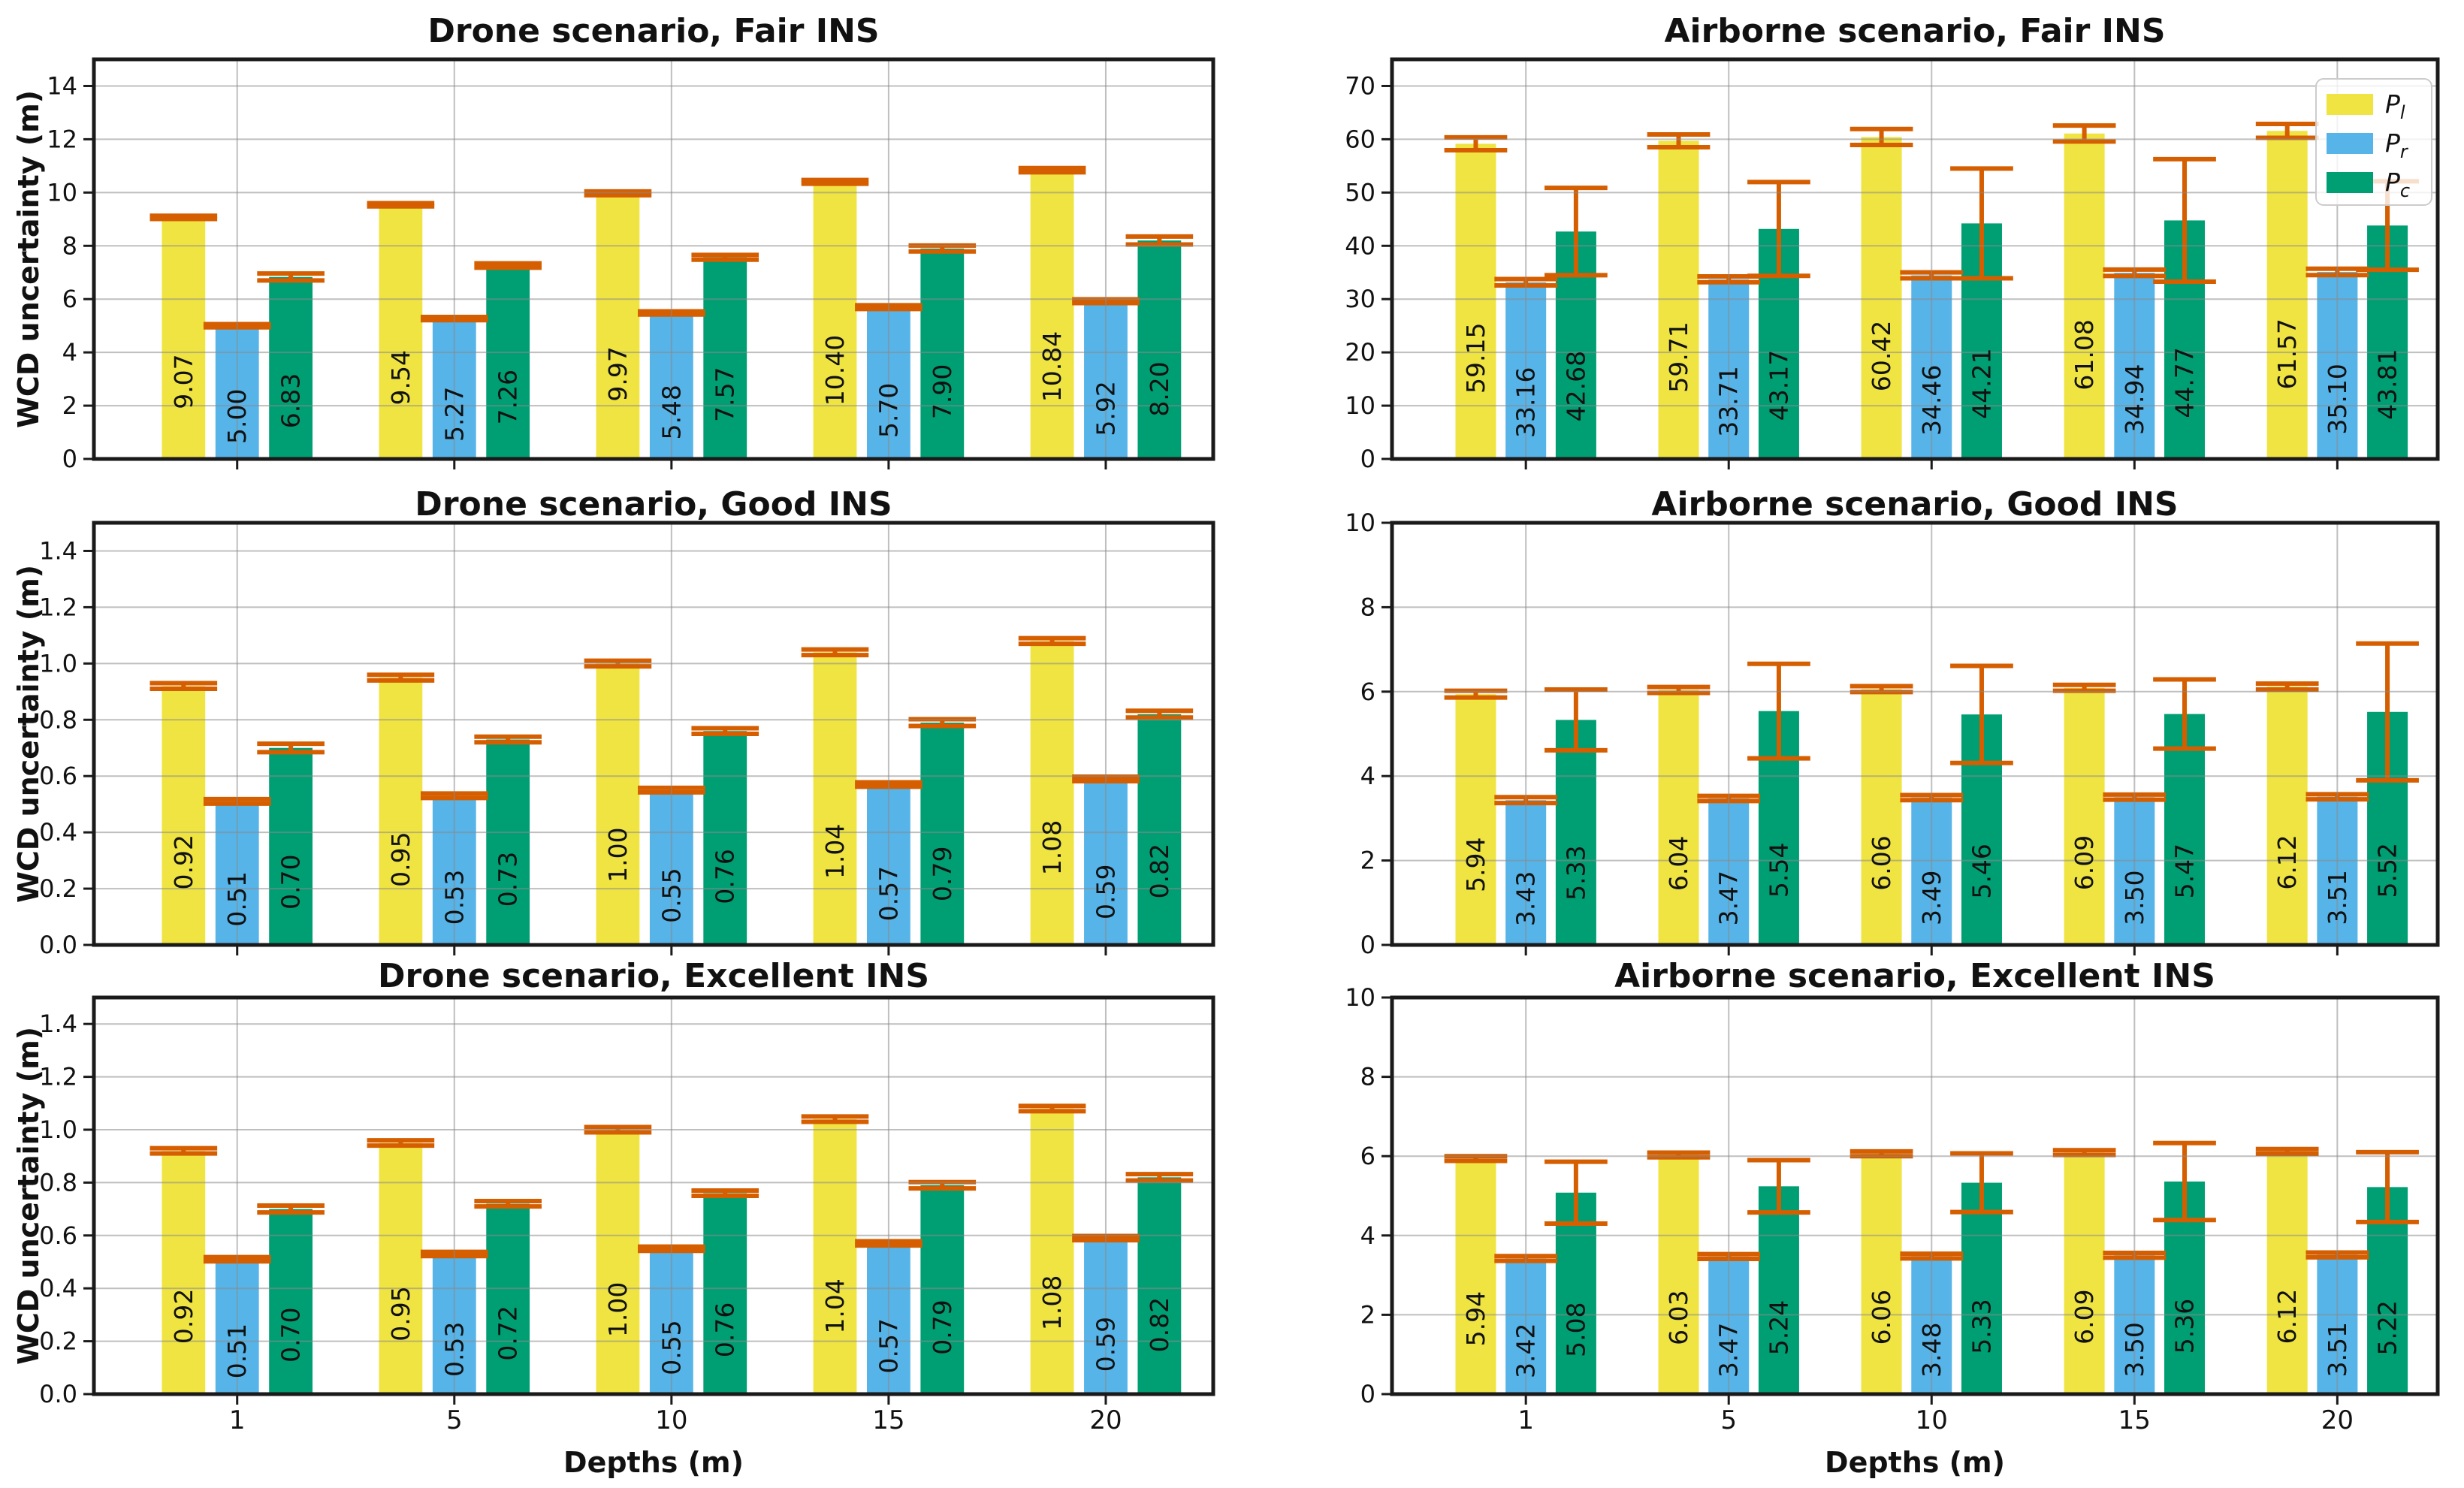 This screenshot has width=2464, height=1488. What do you see at coordinates (1778, 385) in the screenshot?
I see `bar-value-label: 43.17` at bounding box center [1778, 385].